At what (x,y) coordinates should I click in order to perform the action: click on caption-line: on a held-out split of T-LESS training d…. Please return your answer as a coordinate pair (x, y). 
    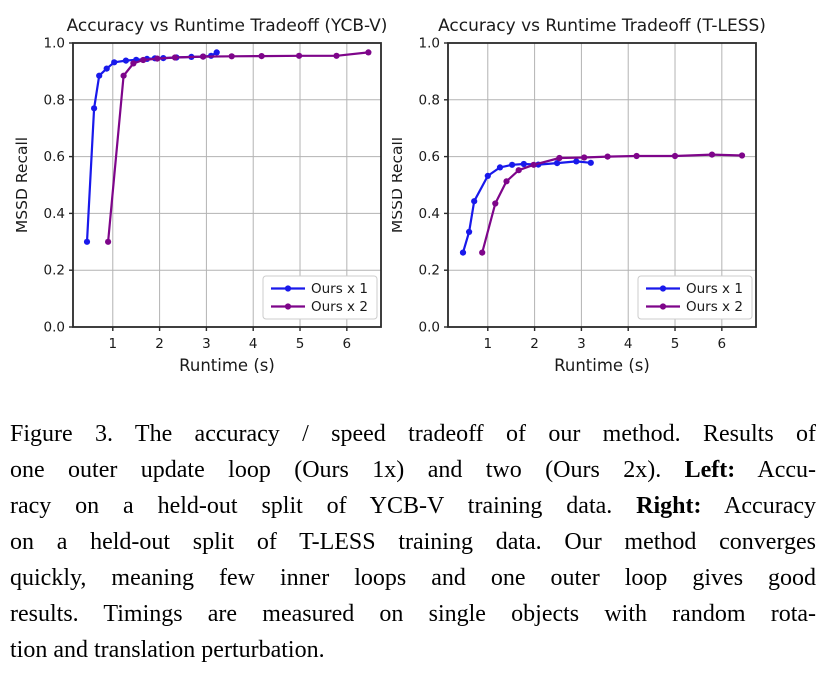
    Looking at the image, I should click on (413, 542).